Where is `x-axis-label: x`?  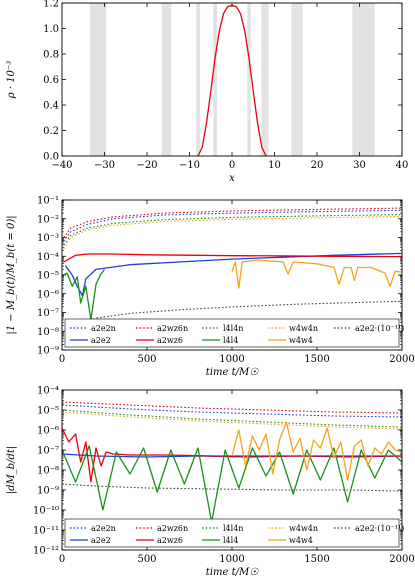
x-axis-label: x is located at coordinates (232, 178).